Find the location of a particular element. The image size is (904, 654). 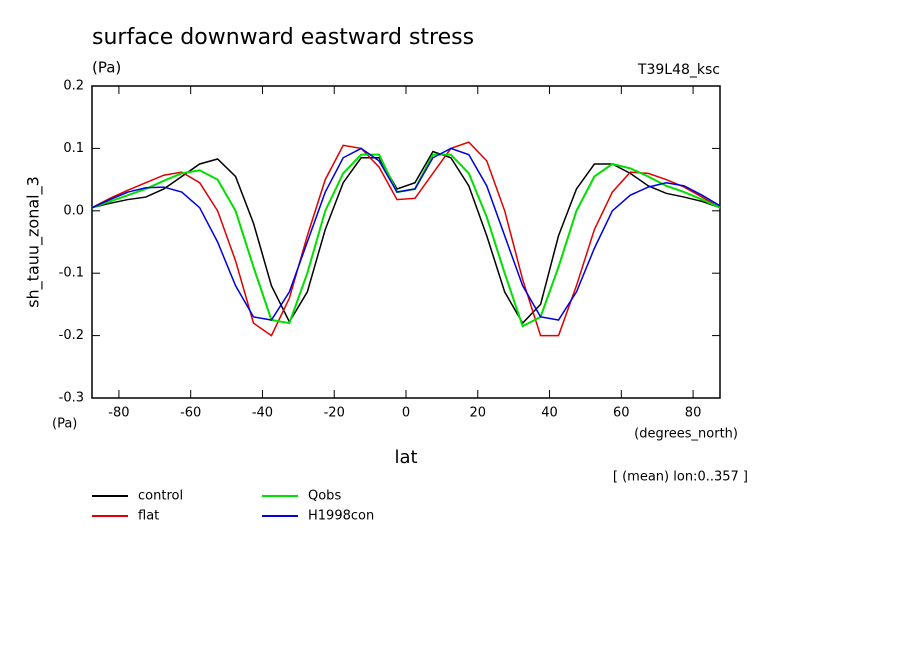

chart-title: surface downward eastward stress is located at coordinates (283, 37).